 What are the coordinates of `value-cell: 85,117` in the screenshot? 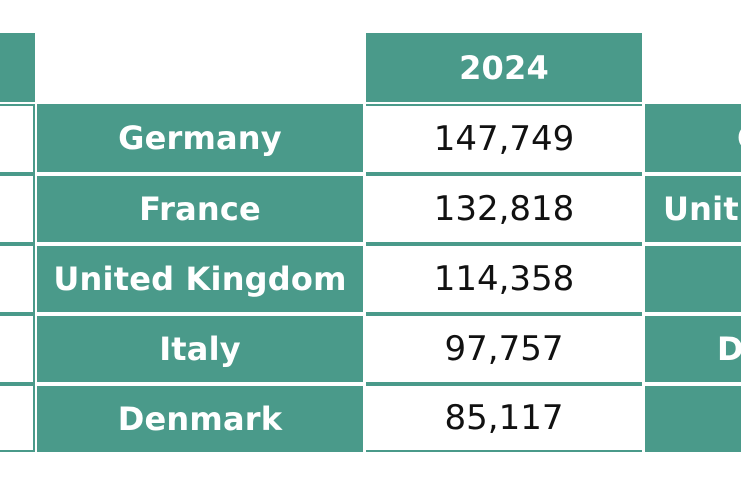 It's located at (504, 418).